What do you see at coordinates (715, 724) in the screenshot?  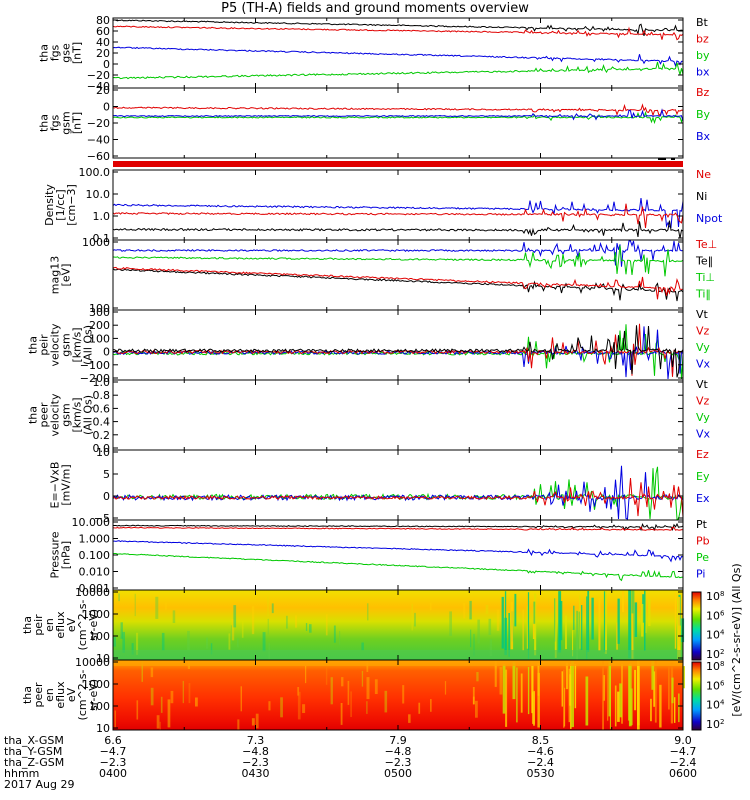 I see `colorbar-tick: 10²` at bounding box center [715, 724].